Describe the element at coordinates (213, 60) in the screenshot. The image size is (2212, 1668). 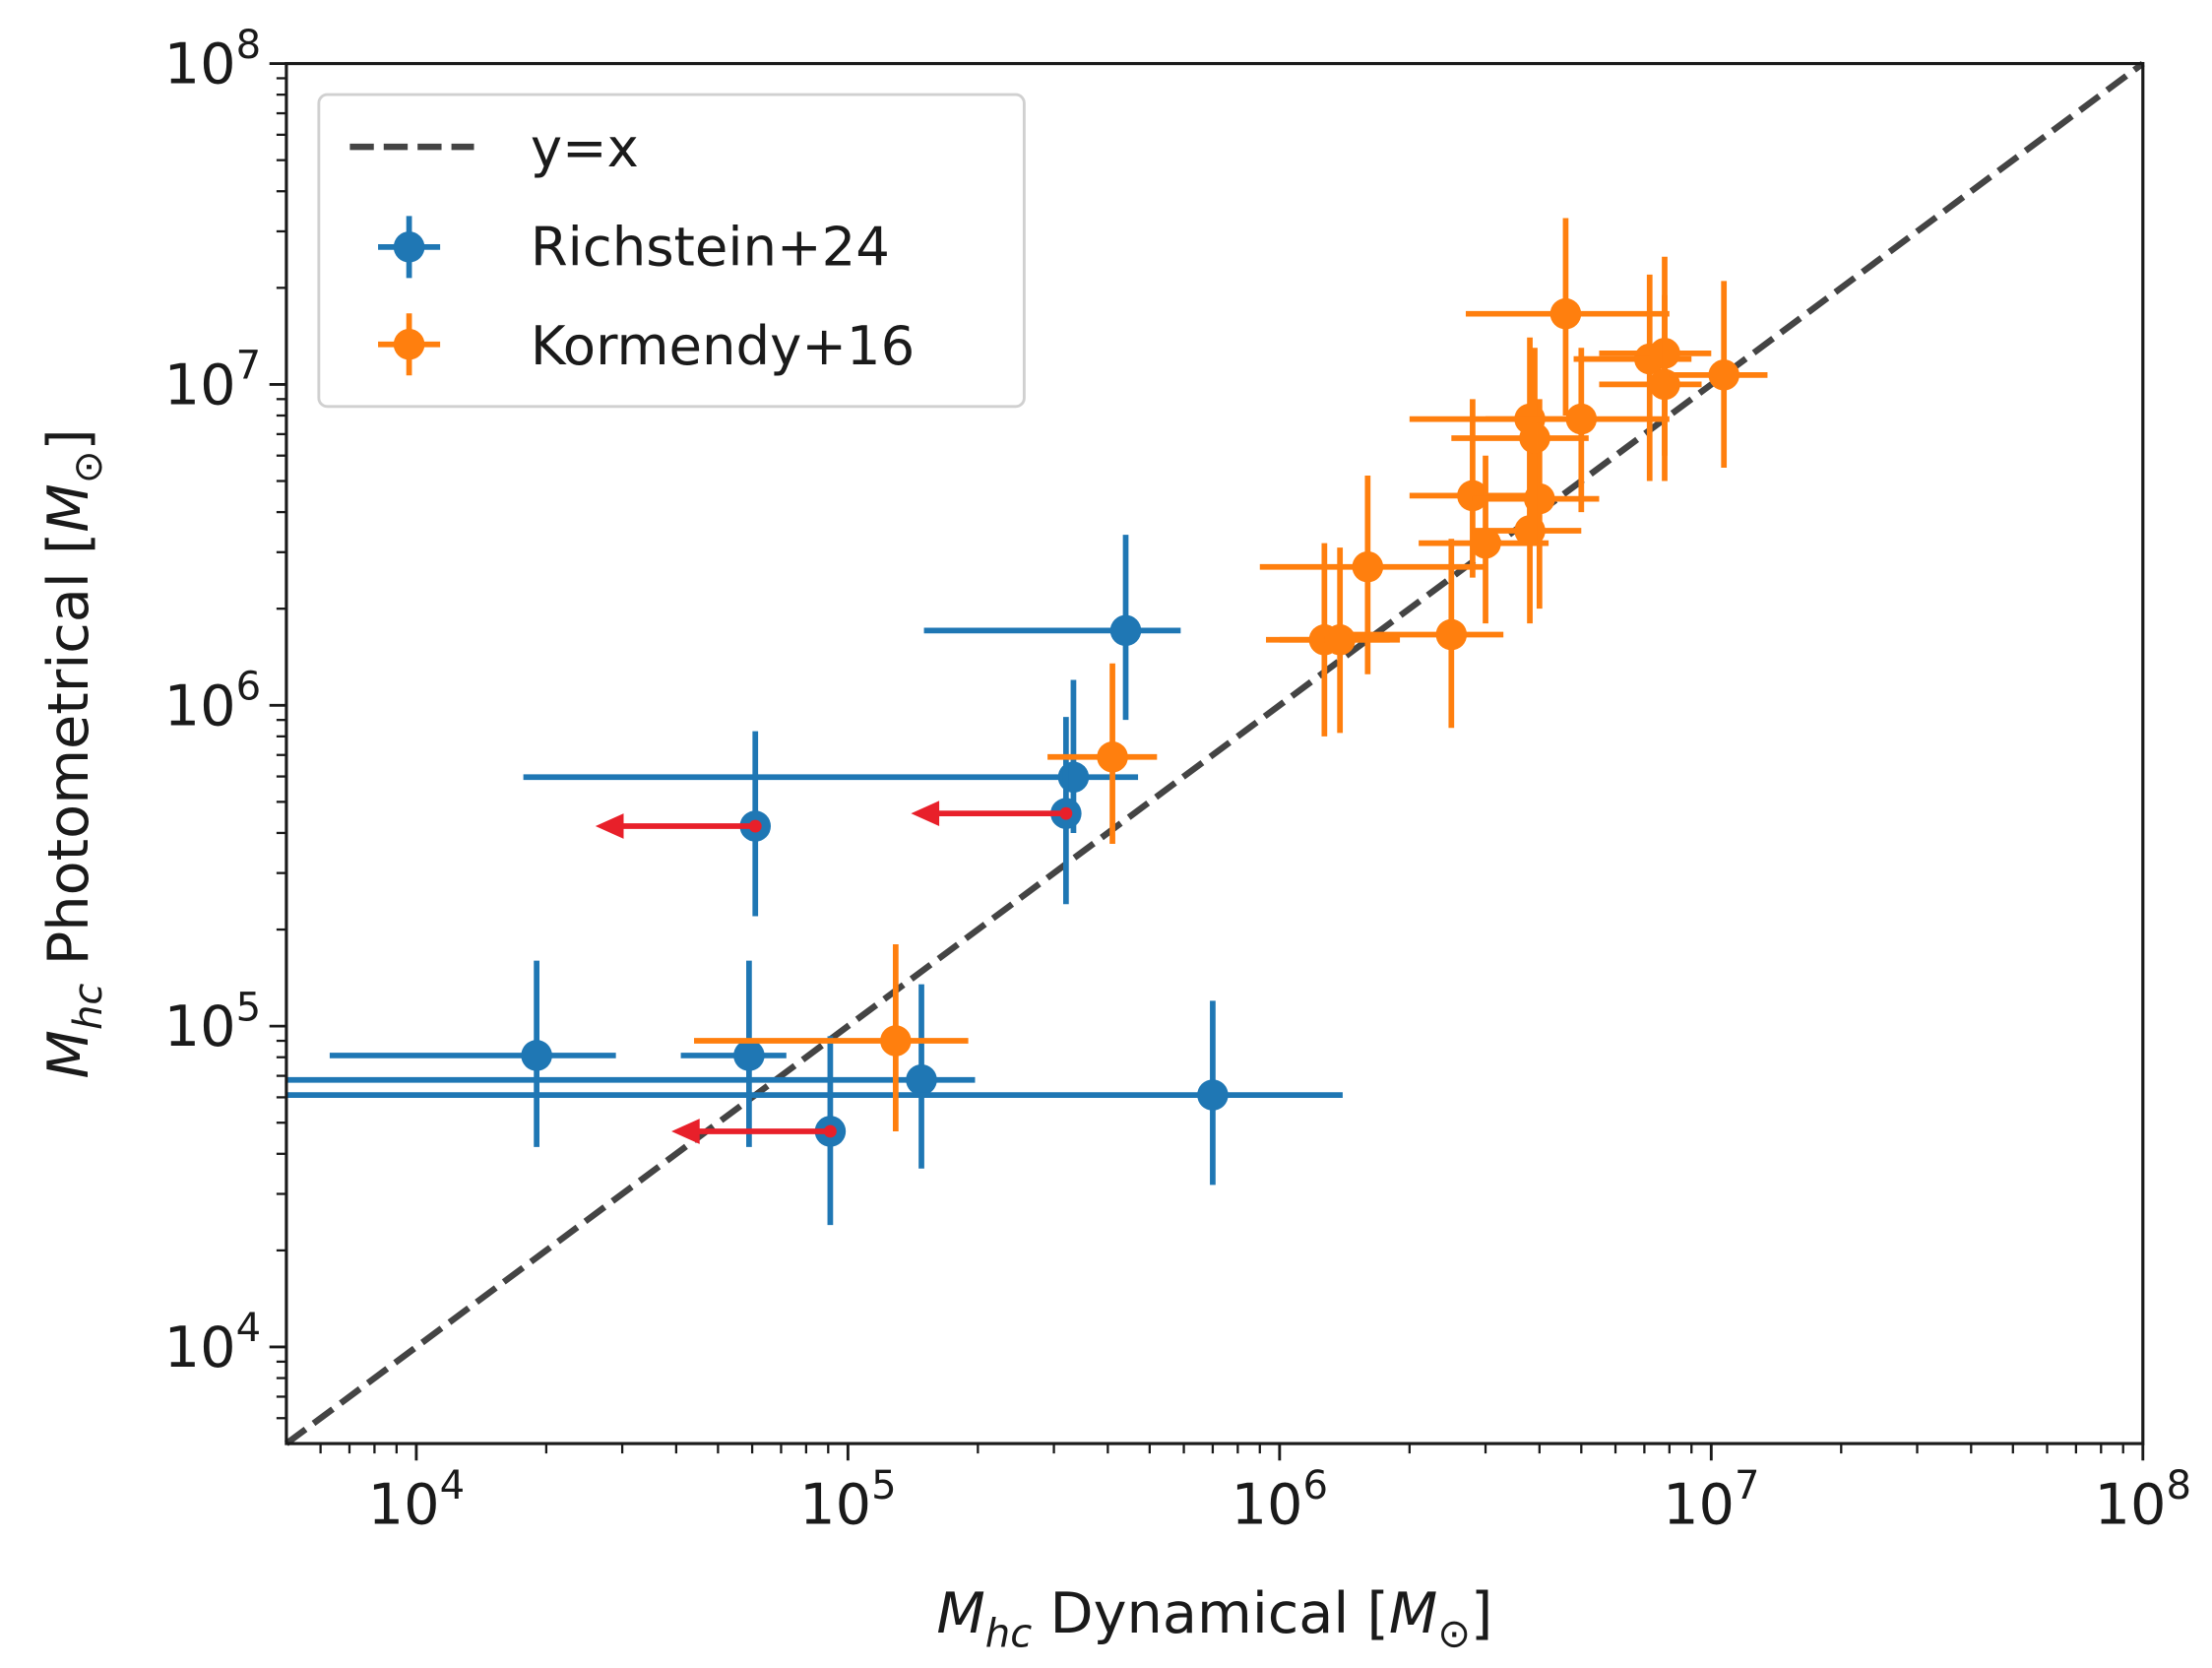
I see `y-tick-label: 10⁸` at that location.